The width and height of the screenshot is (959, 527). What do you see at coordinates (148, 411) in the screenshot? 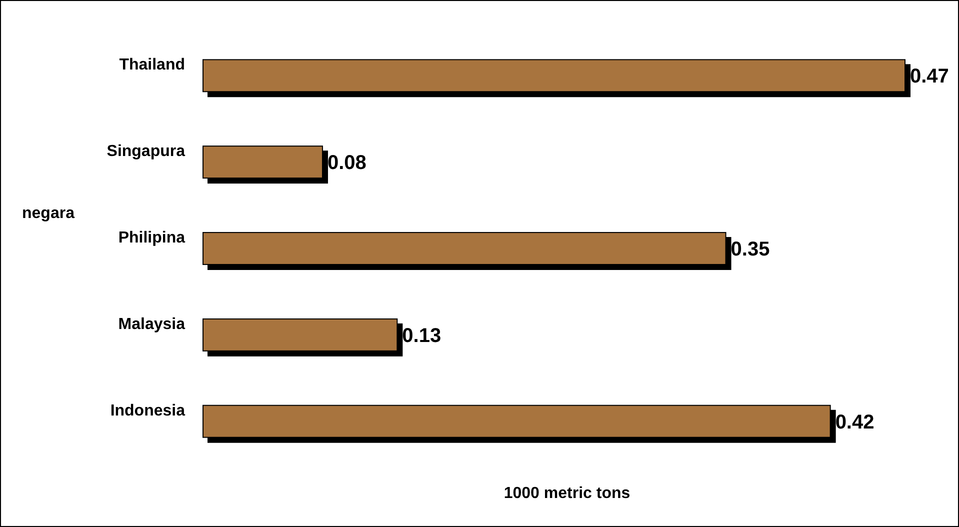
I see `y-tick-label: Indonesia` at bounding box center [148, 411].